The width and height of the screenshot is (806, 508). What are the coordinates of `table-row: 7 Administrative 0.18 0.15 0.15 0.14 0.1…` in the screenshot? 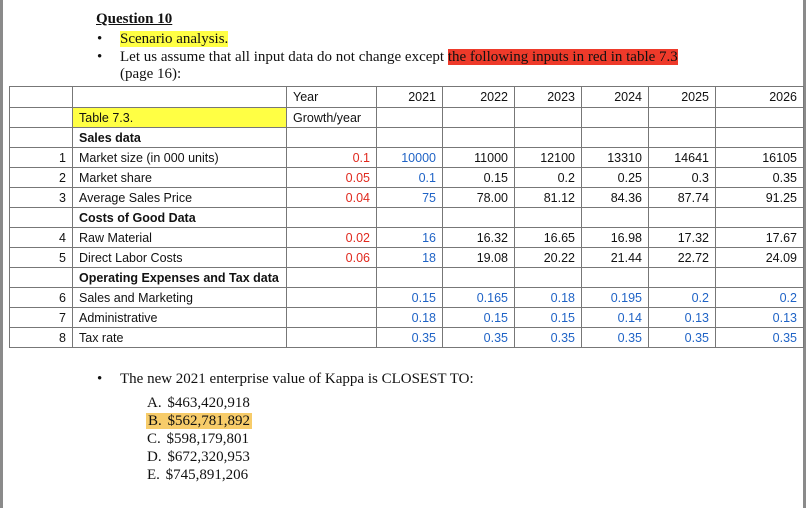 It's located at (406, 317).